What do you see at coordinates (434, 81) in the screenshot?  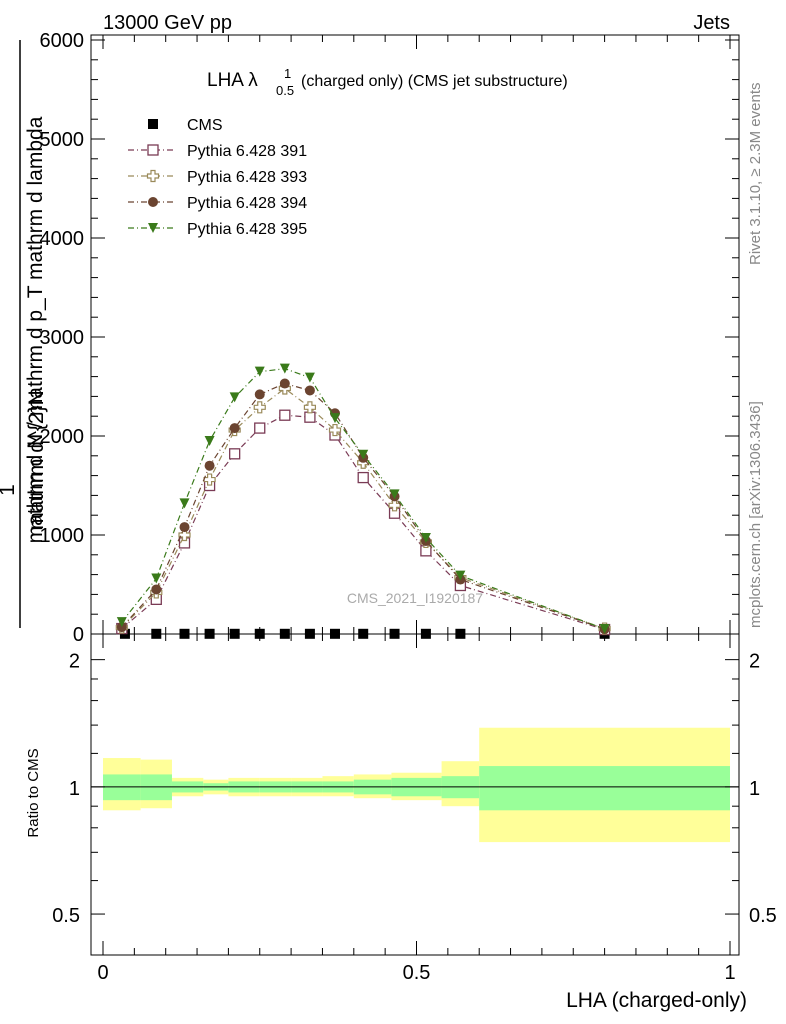 I see `svg-text:(charged only) (CMS jet substr: (charged only) (CMS jet substructure)` at bounding box center [434, 81].